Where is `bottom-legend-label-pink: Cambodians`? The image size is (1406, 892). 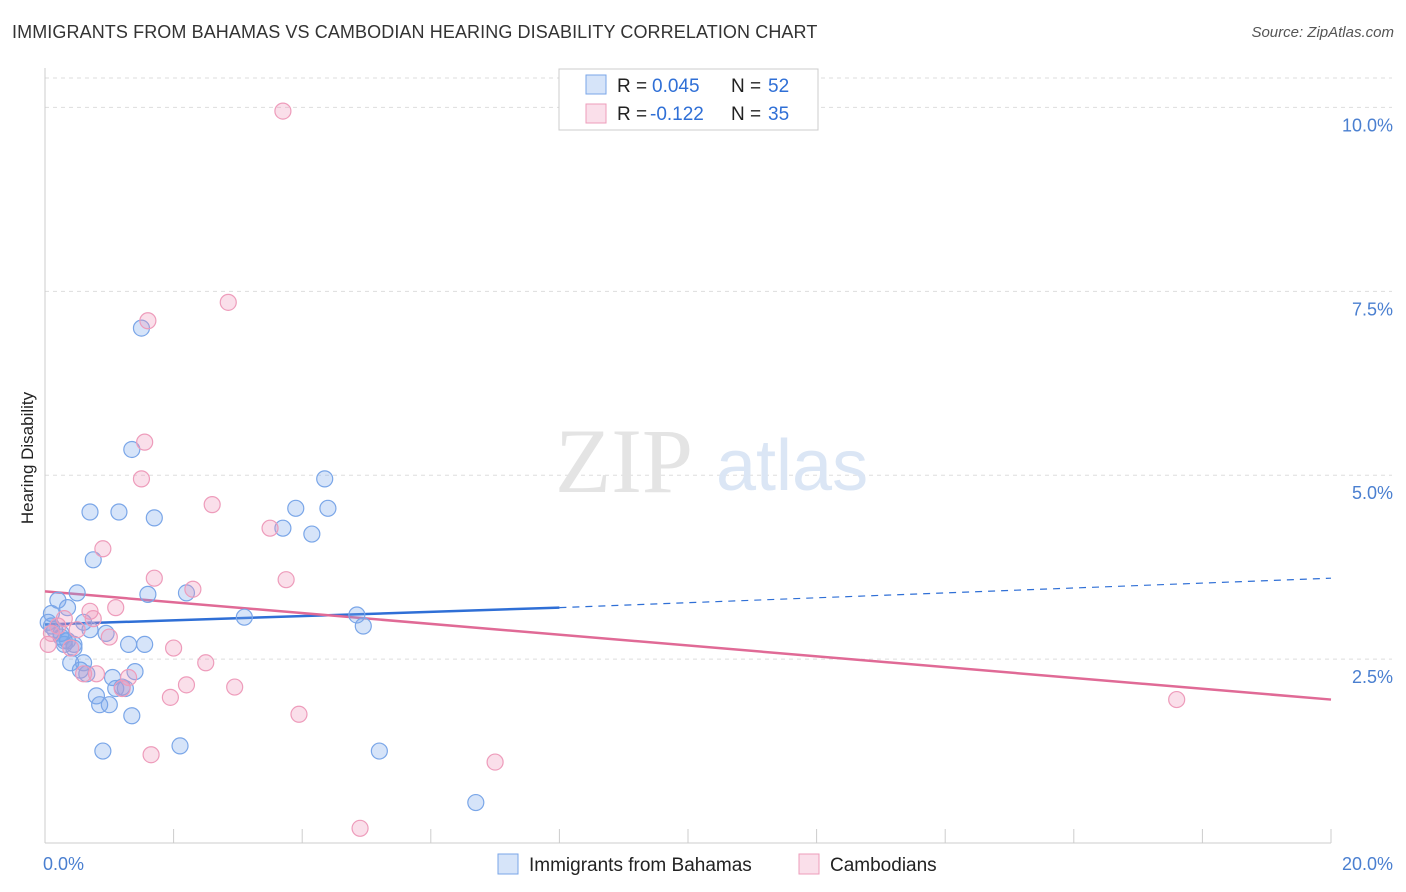 bottom-legend-label-pink: Cambodians is located at coordinates (883, 865).